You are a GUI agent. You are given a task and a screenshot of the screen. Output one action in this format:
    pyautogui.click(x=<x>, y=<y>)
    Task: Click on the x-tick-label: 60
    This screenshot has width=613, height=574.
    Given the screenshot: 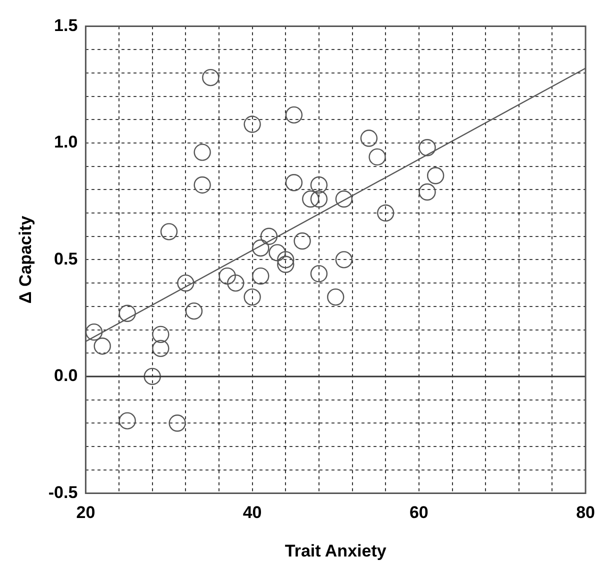 What is the action you would take?
    pyautogui.click(x=418, y=512)
    